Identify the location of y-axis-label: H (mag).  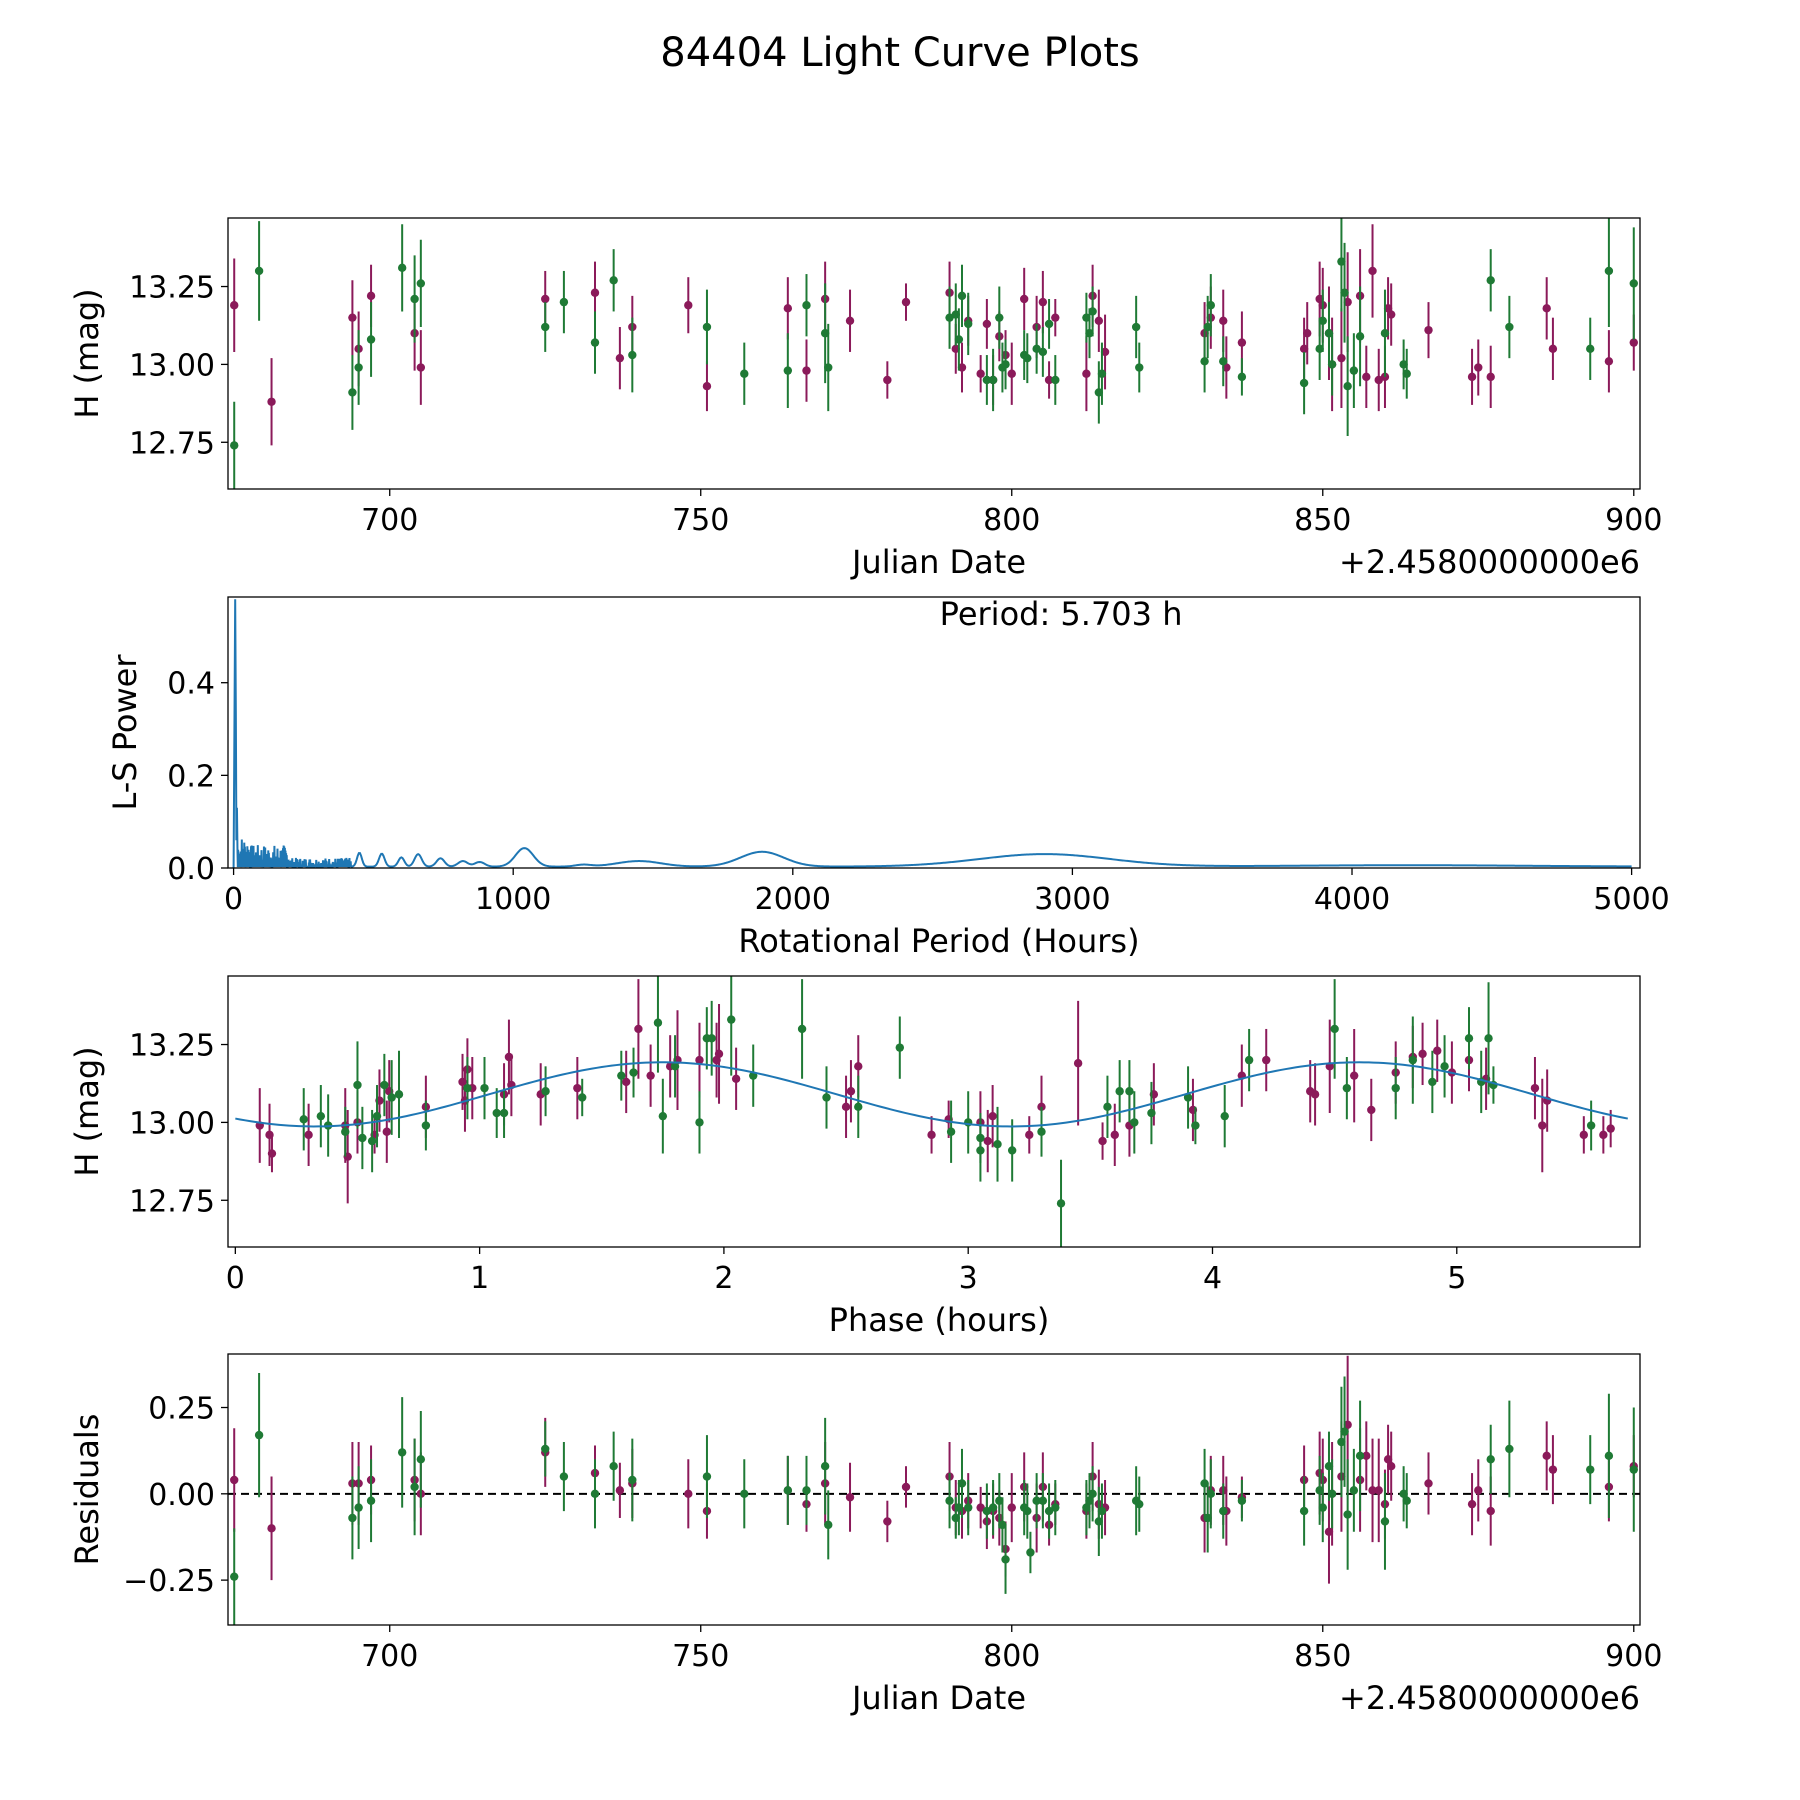
(87, 1111).